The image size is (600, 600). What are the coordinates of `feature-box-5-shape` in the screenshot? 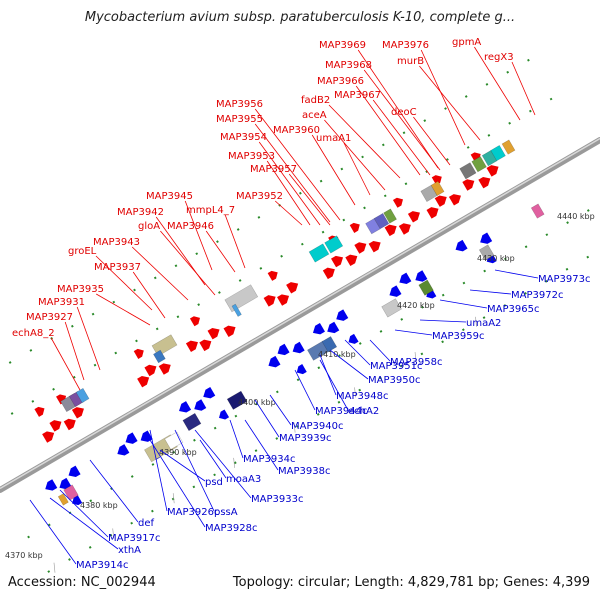 It's located at (241, 298).